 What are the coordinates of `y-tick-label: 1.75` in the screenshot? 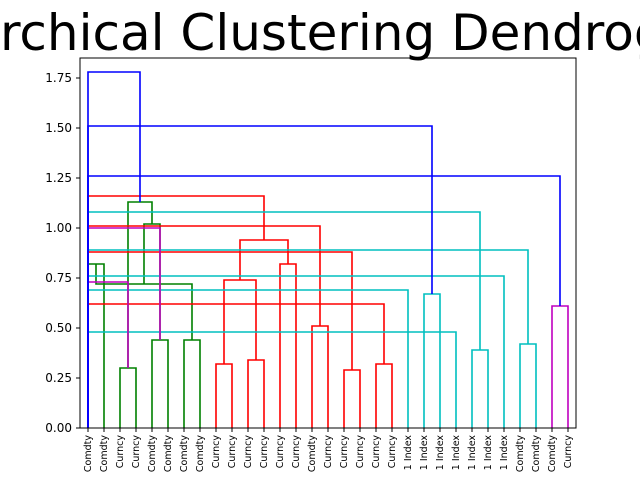 It's located at (58, 78).